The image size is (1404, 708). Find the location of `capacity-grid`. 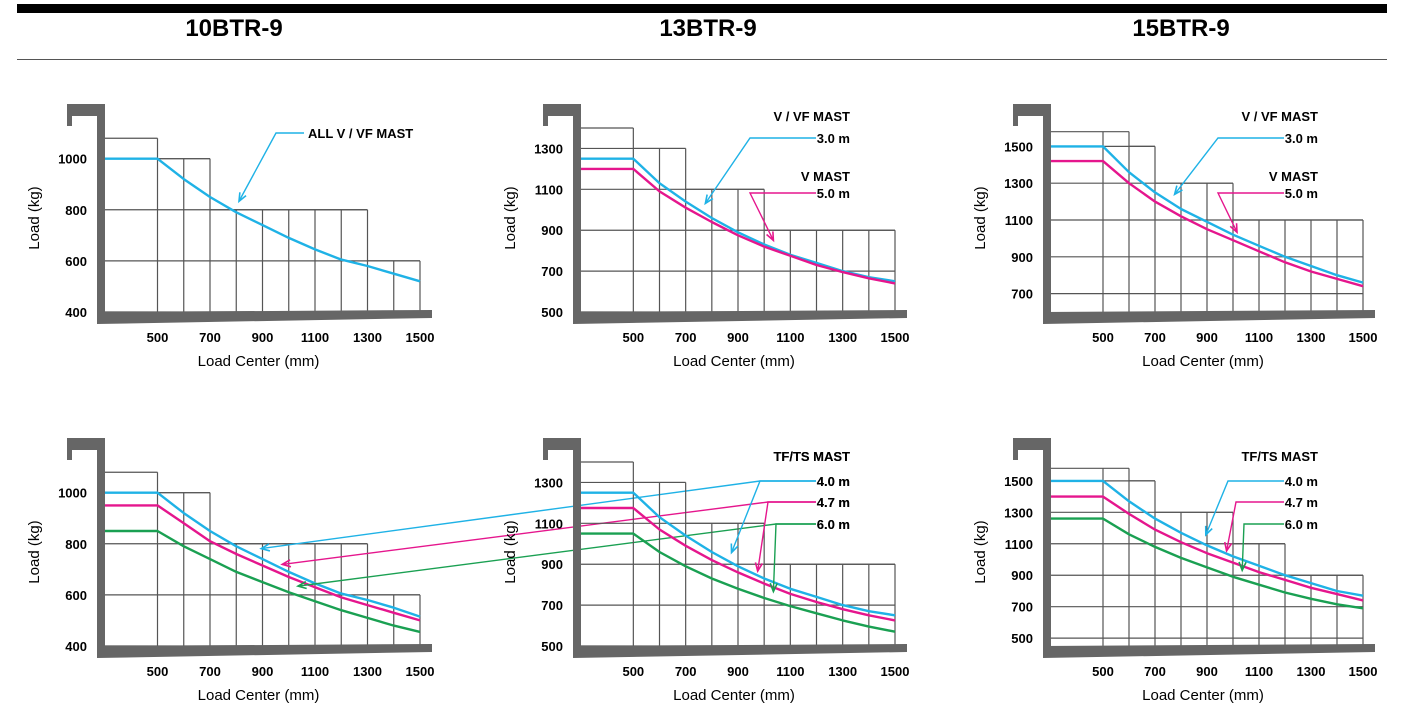

capacity-grid is located at coordinates (738, 556).